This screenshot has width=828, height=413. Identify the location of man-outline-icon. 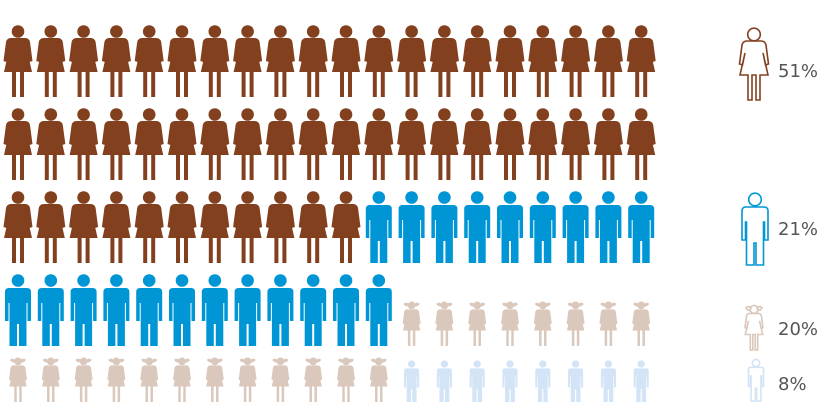
(755, 229).